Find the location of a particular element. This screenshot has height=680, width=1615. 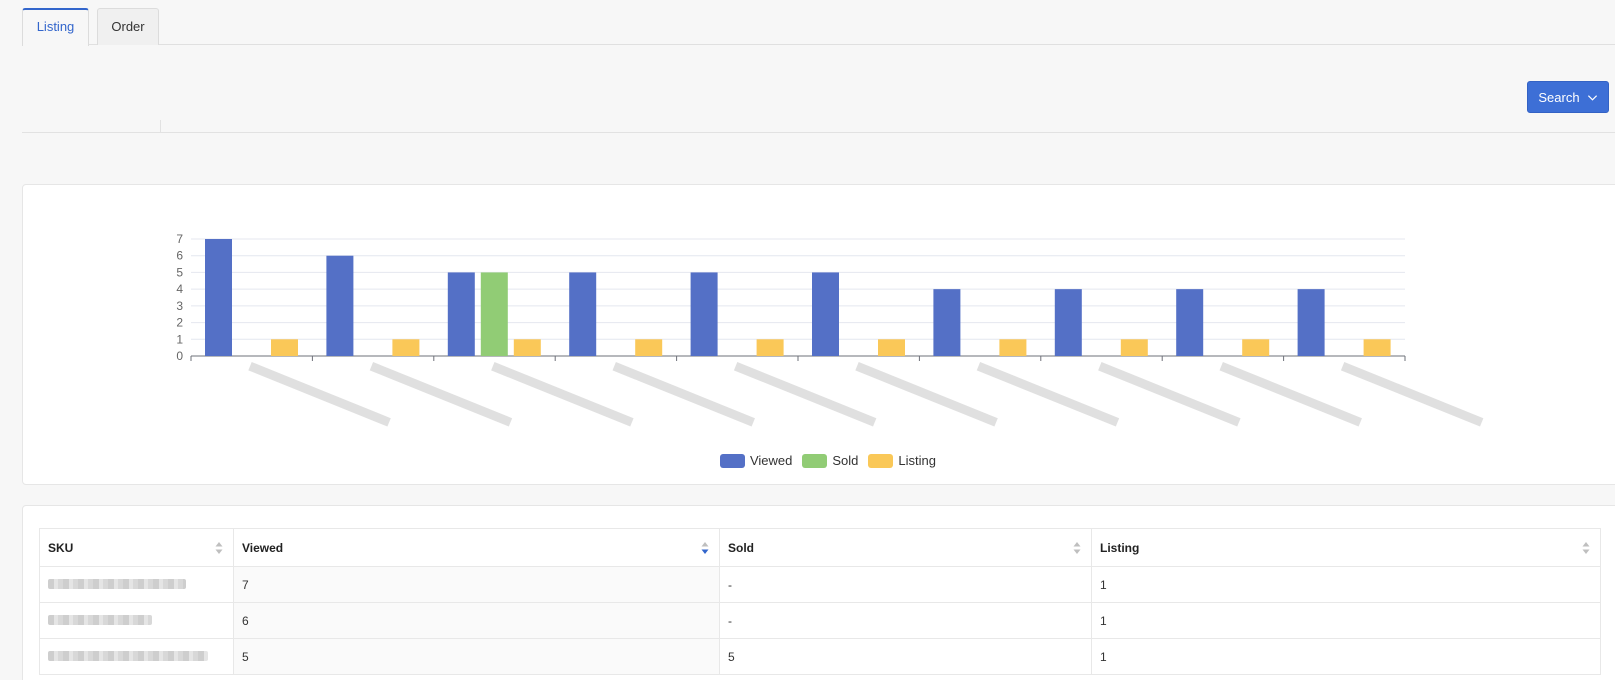

y-tick-label: 3 is located at coordinates (179, 306).